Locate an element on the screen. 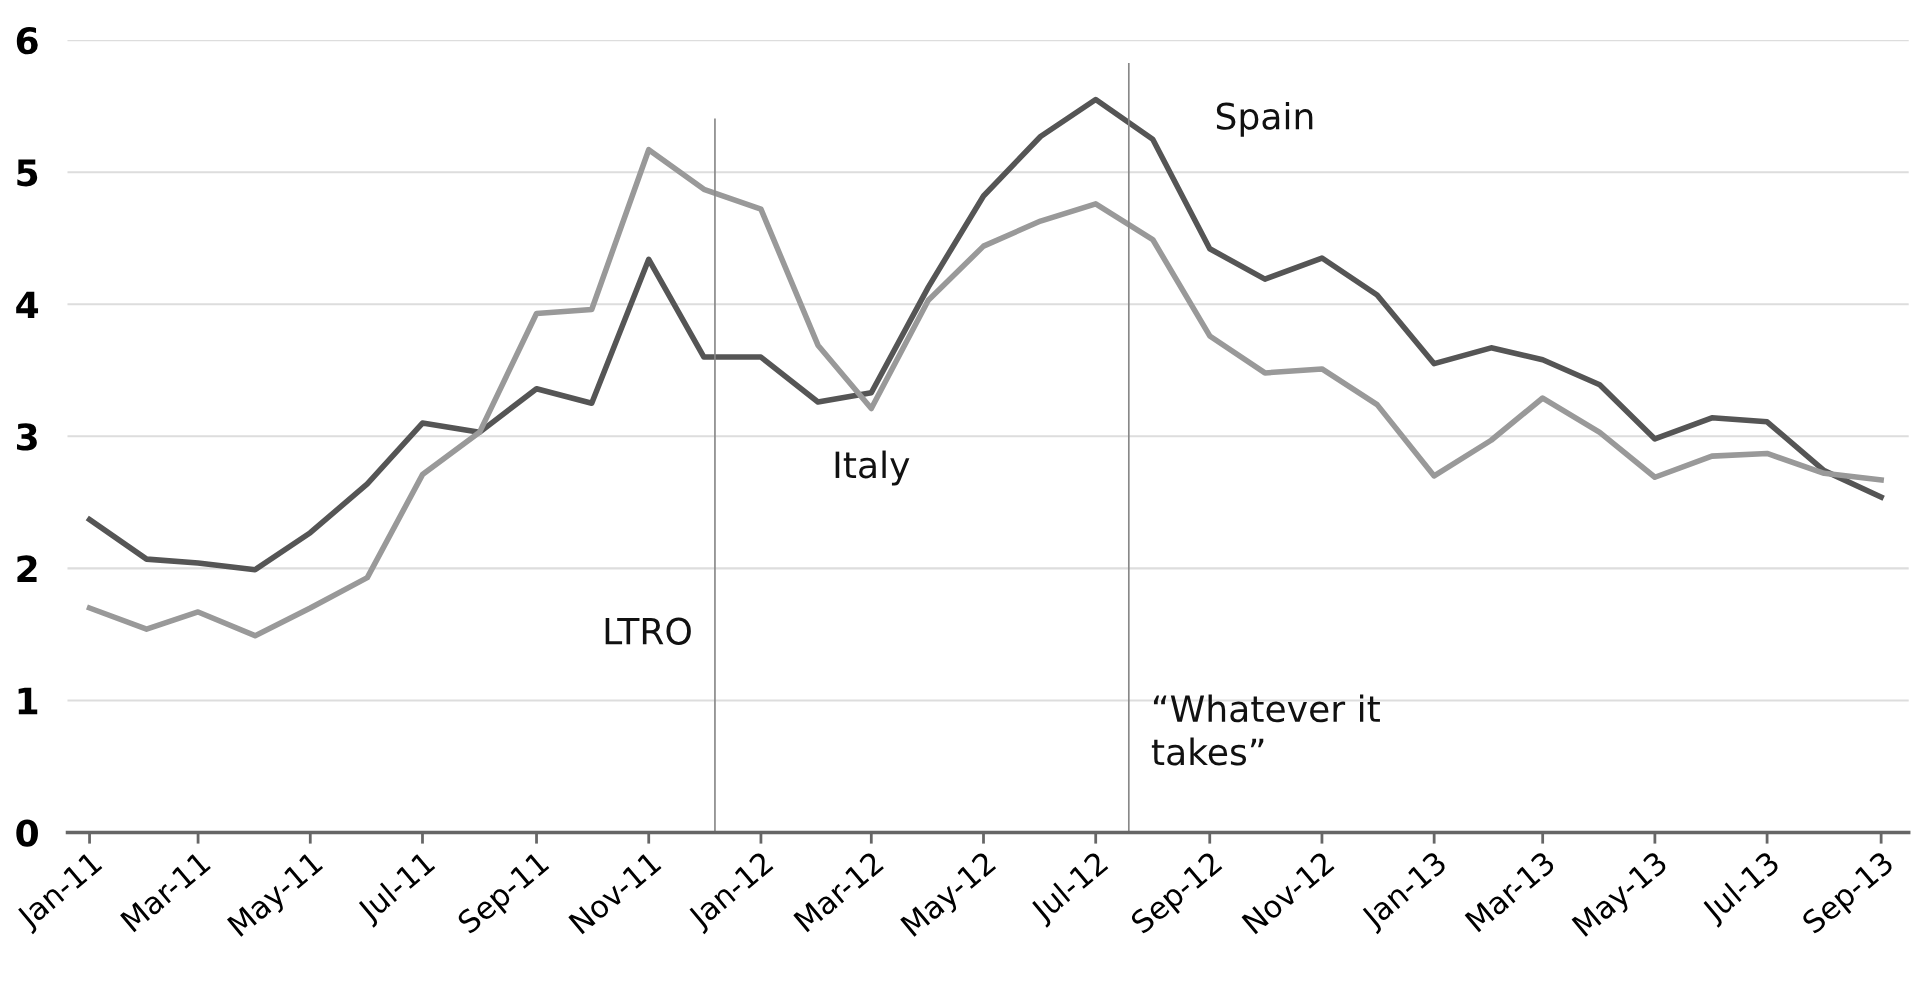 The height and width of the screenshot is (1003, 1928). series-label: Italy is located at coordinates (872, 468).